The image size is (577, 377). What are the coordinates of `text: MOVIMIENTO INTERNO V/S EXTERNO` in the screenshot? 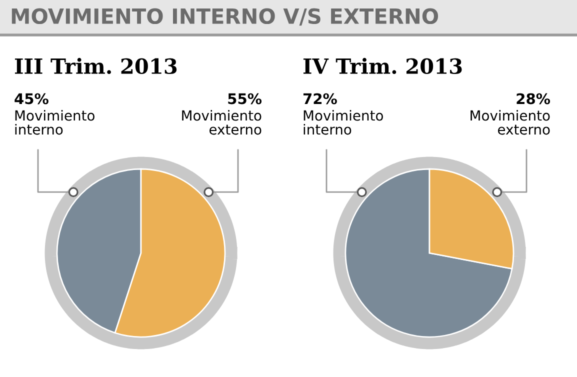 It's located at (225, 17).